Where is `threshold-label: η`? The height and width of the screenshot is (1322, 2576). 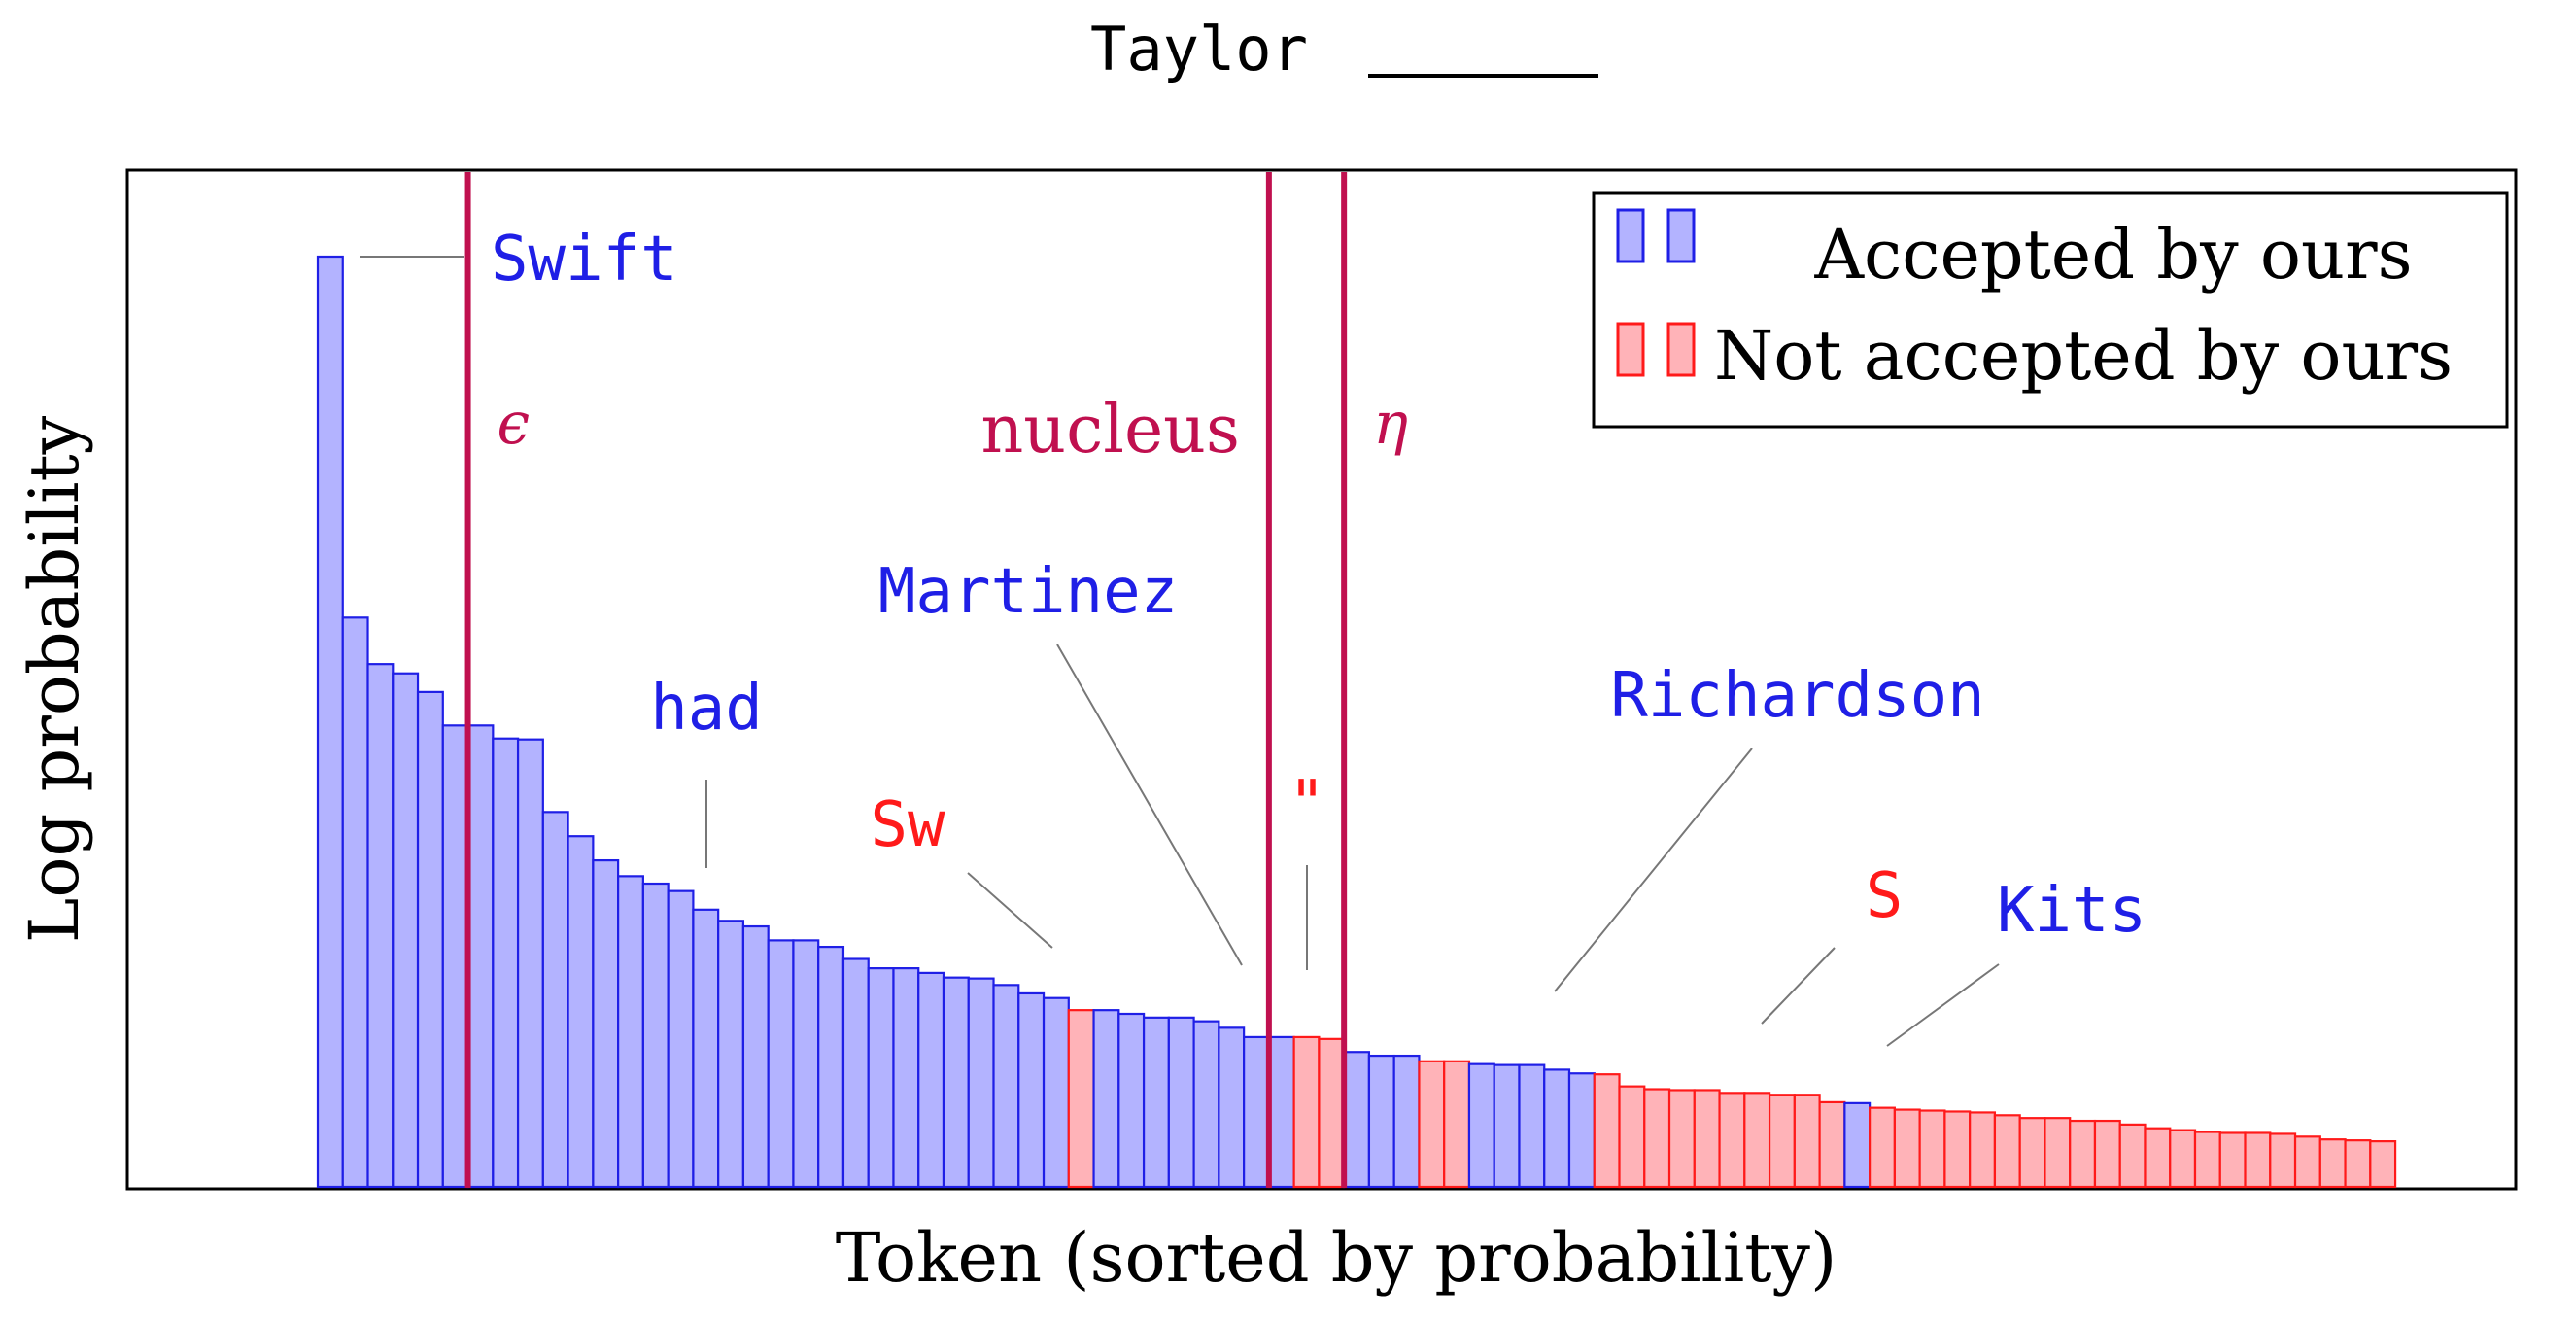
threshold-label: η is located at coordinates (1390, 424).